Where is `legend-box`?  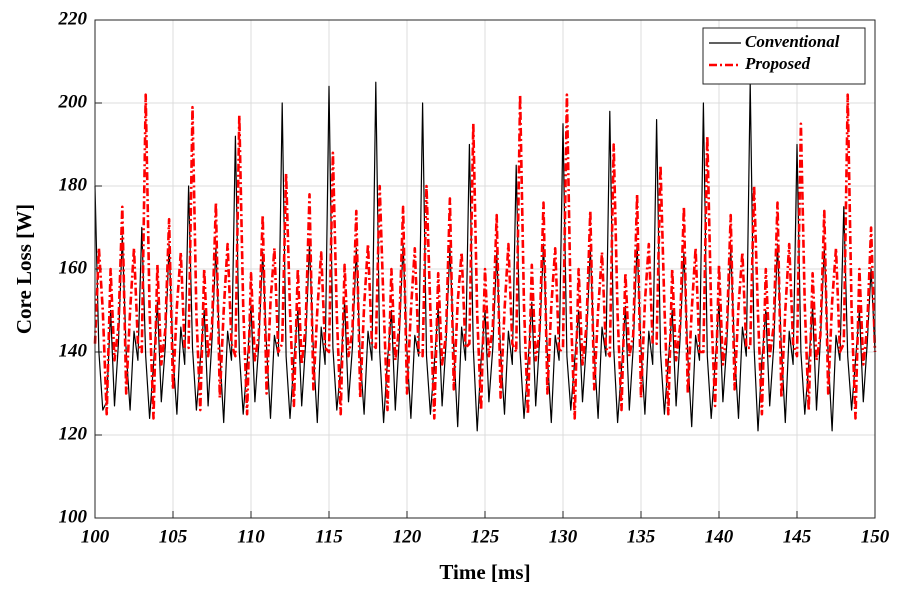 legend-box is located at coordinates (784, 56).